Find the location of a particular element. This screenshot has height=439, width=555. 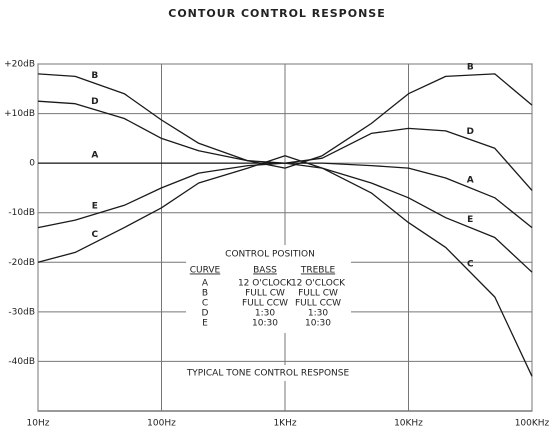

y-tick-label: +20dB is located at coordinates (19, 65).